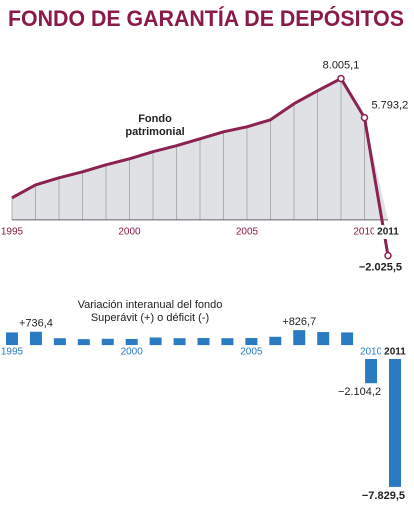 The image size is (414, 516). What do you see at coordinates (383, 496) in the screenshot?
I see `value-label: −7.829,5` at bounding box center [383, 496].